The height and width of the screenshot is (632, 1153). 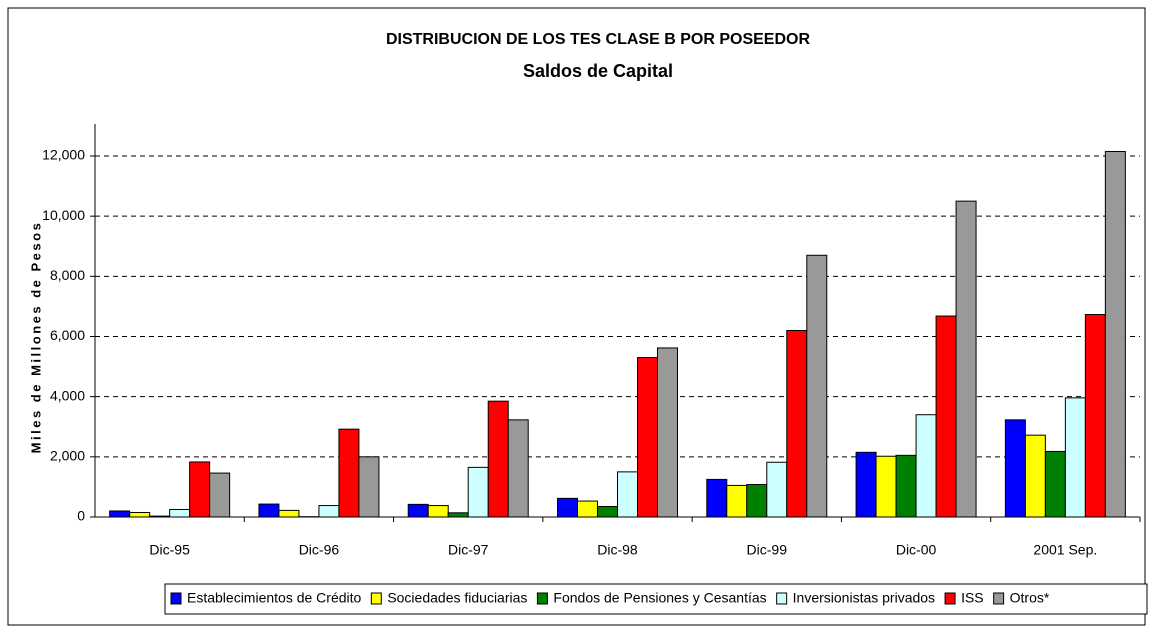 What do you see at coordinates (659, 598) in the screenshot?
I see `legend-label: Fondos de Pensiones y Cesantías` at bounding box center [659, 598].